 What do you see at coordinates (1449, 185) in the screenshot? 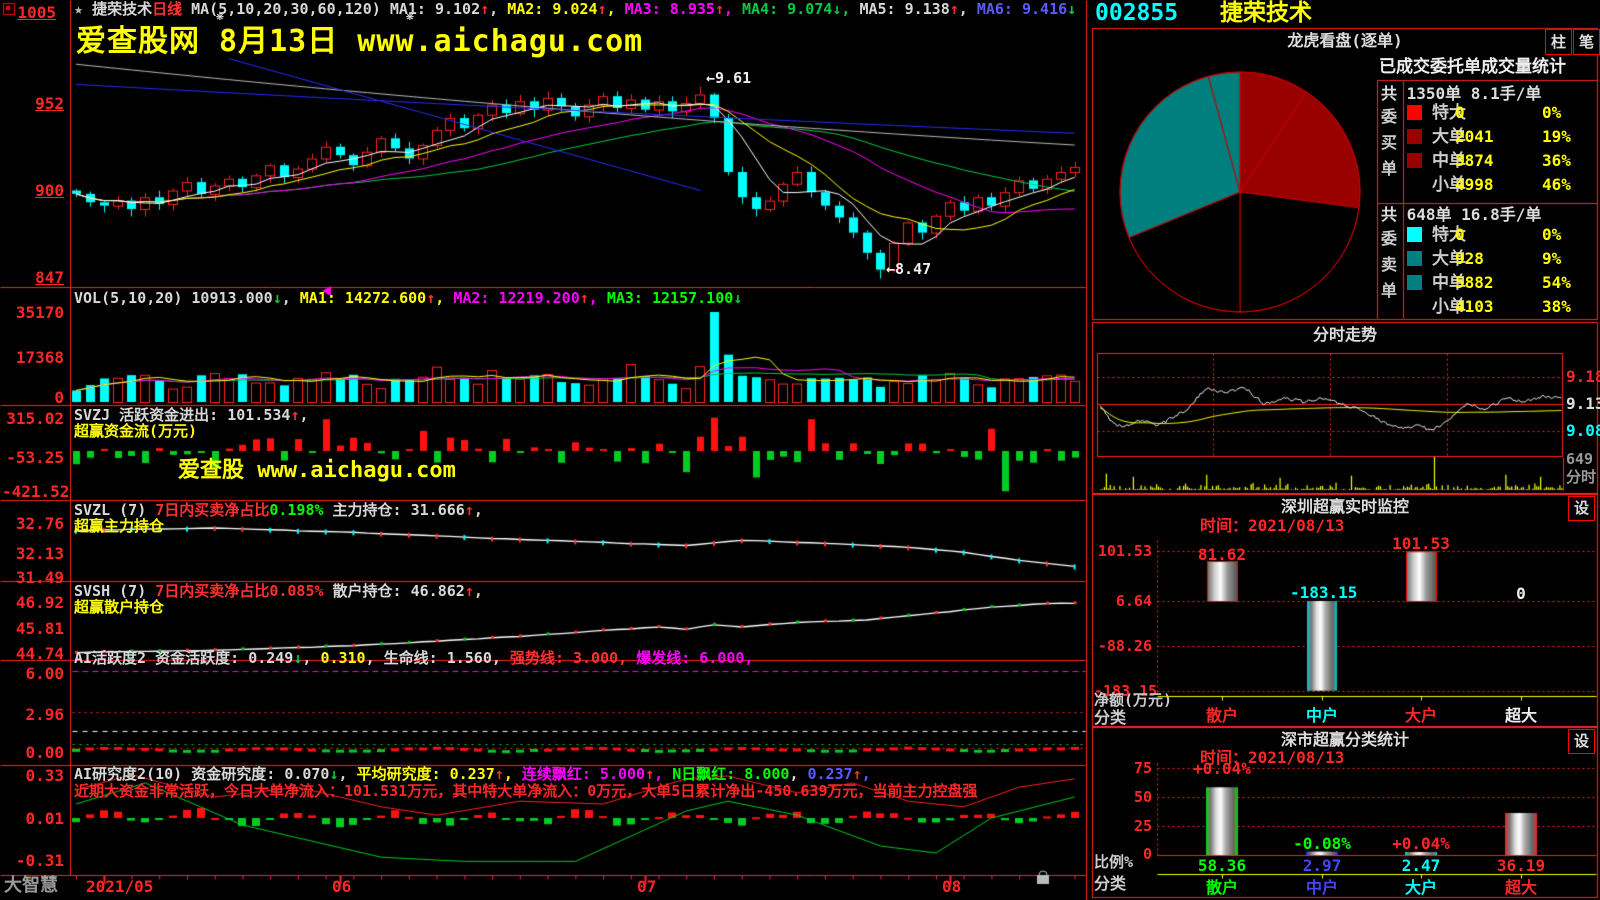
I see `buy-row-label: 小单` at bounding box center [1449, 185].